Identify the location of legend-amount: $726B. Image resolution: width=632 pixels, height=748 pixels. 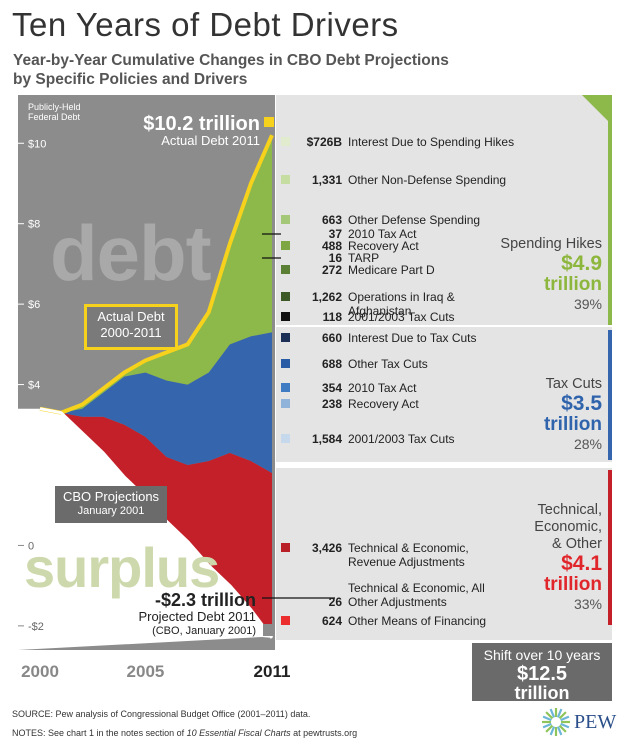
(324, 142).